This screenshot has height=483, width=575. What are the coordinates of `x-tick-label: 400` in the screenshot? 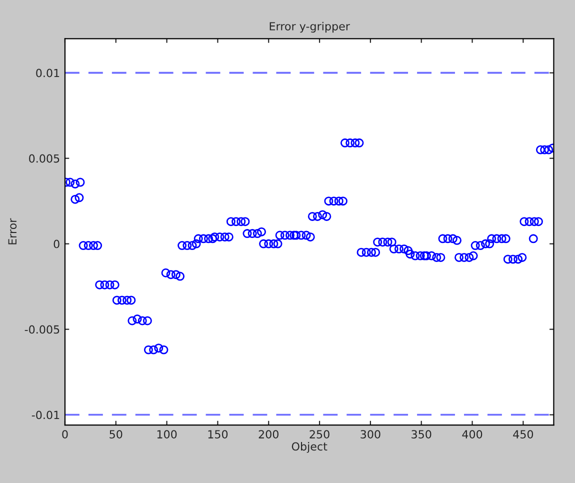 It's located at (472, 434).